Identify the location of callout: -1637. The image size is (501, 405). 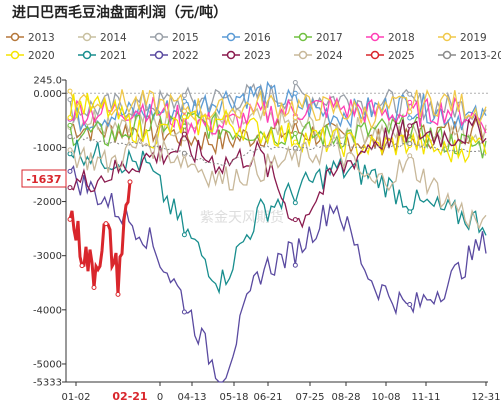
(44, 178).